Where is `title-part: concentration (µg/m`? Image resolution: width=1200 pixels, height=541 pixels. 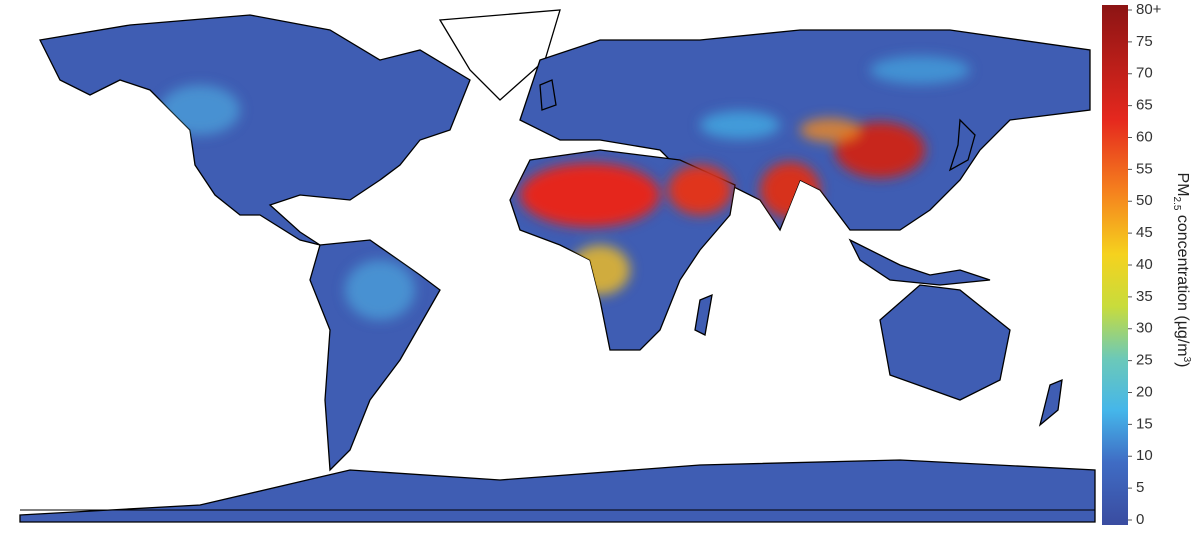
title-part: concentration (µg/m is located at coordinates (1182, 283).